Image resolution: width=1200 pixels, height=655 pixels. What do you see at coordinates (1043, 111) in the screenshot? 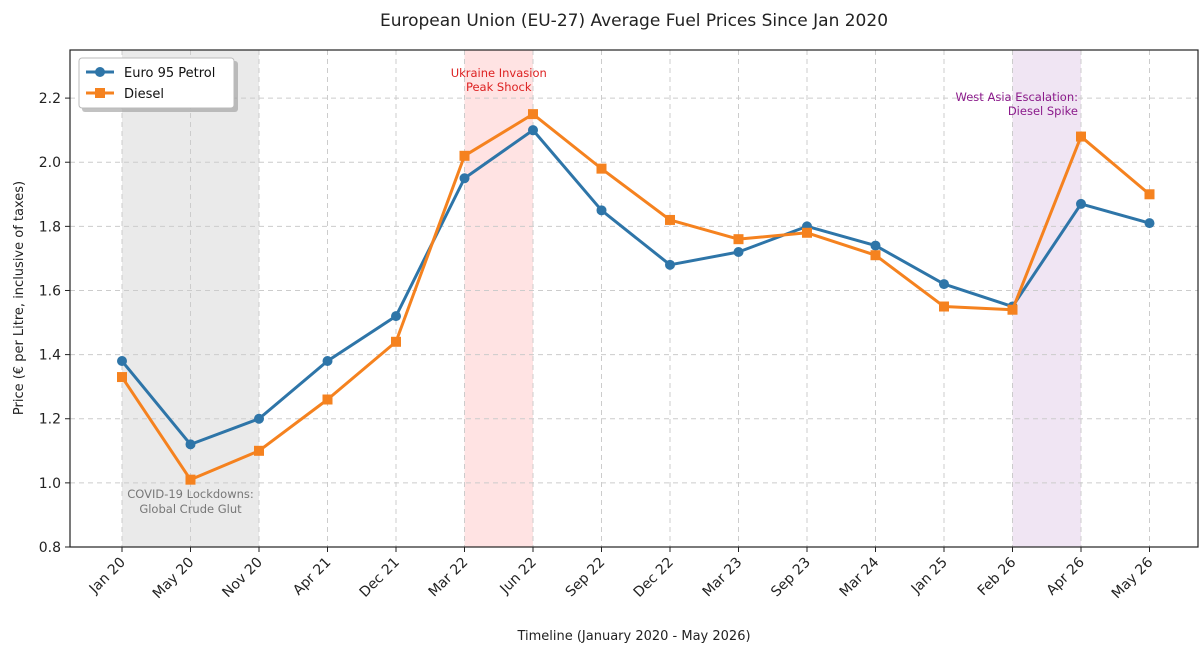
I see `region-label-2-1: Diesel Spike` at bounding box center [1043, 111].